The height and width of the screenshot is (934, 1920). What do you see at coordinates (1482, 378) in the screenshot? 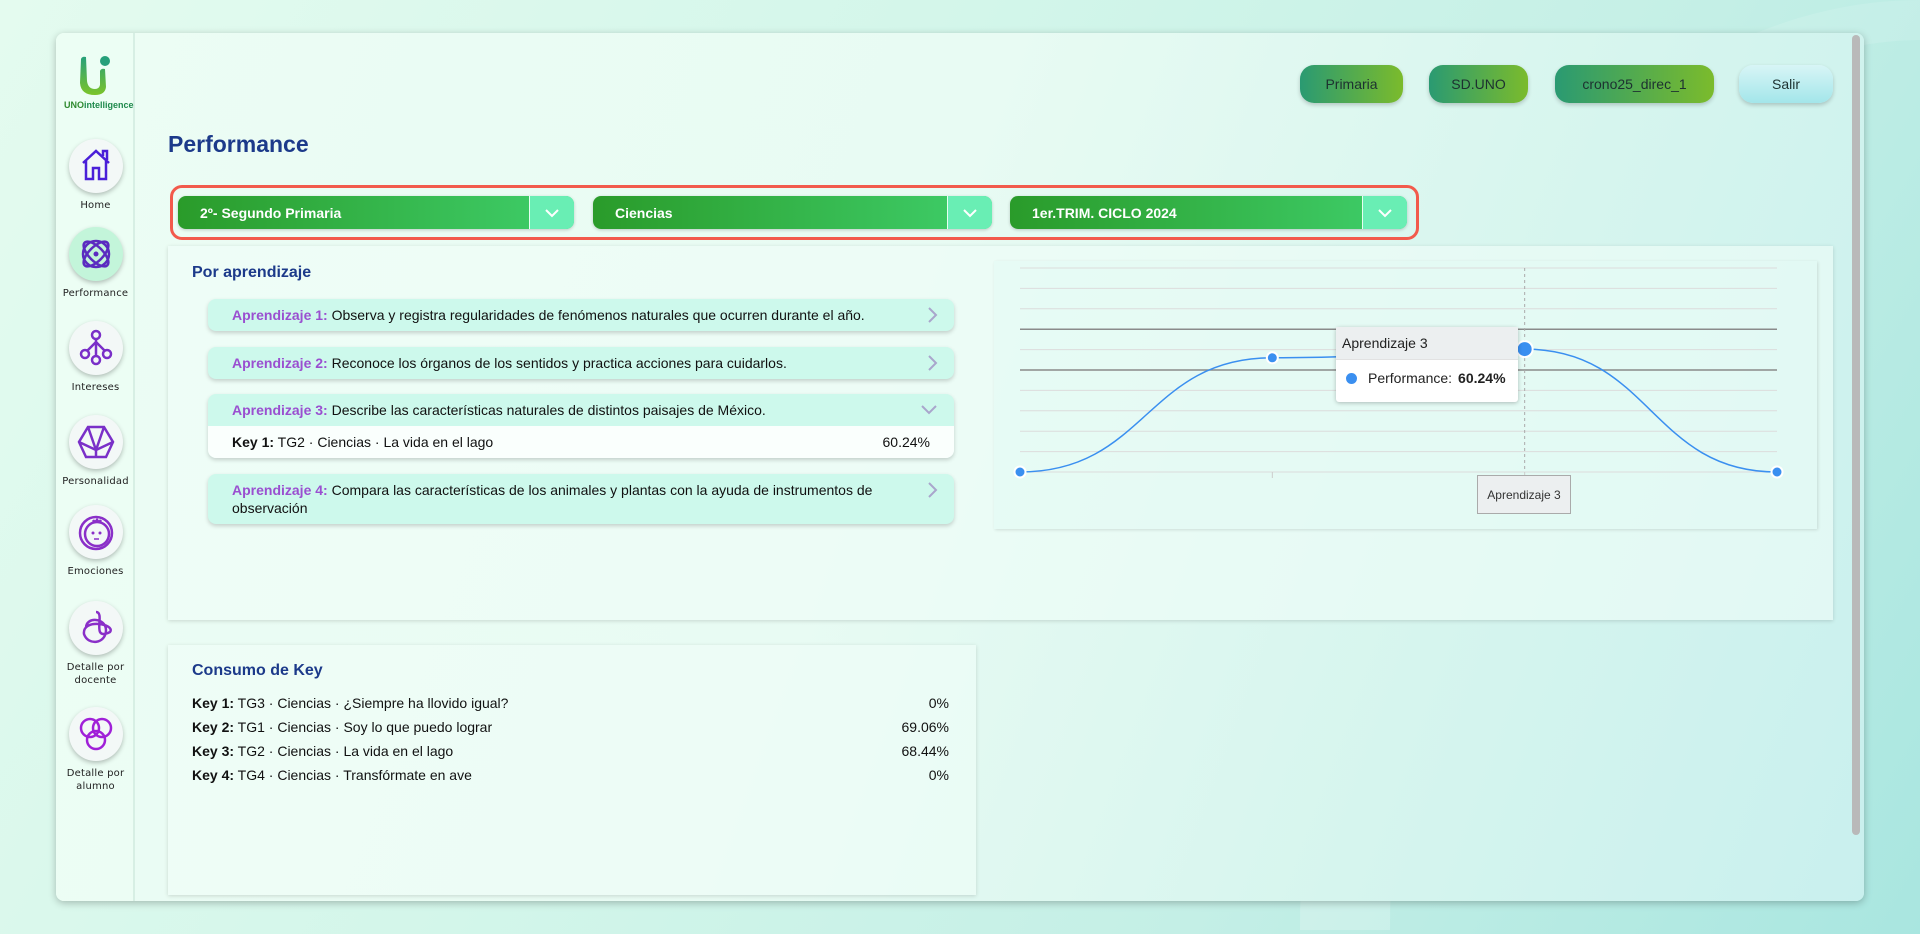
I see `tooltip-value: 60.24%` at bounding box center [1482, 378].